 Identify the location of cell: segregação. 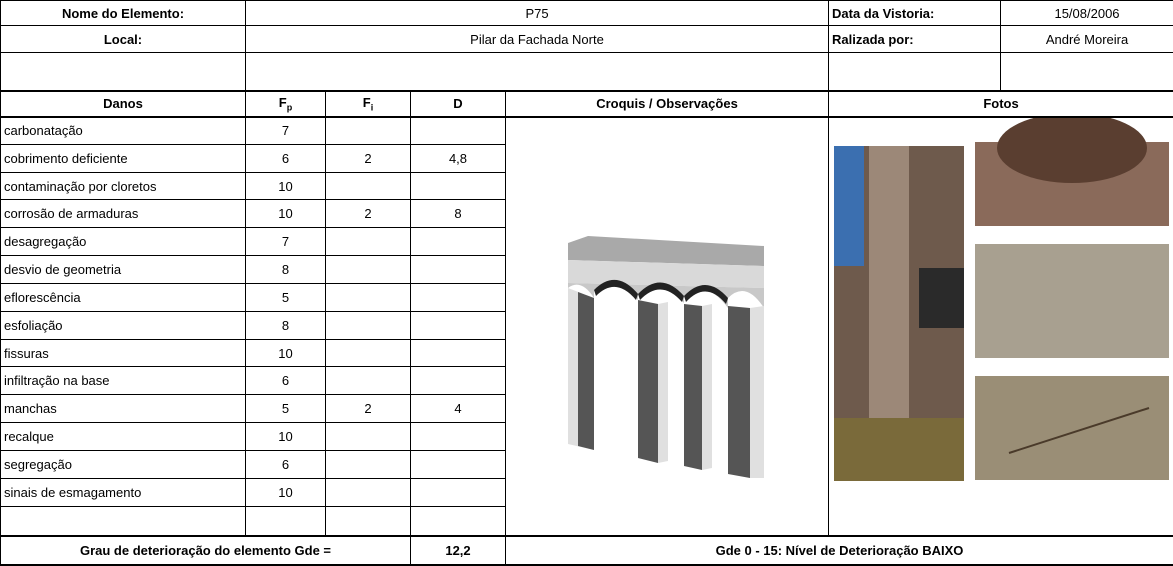
(123, 464).